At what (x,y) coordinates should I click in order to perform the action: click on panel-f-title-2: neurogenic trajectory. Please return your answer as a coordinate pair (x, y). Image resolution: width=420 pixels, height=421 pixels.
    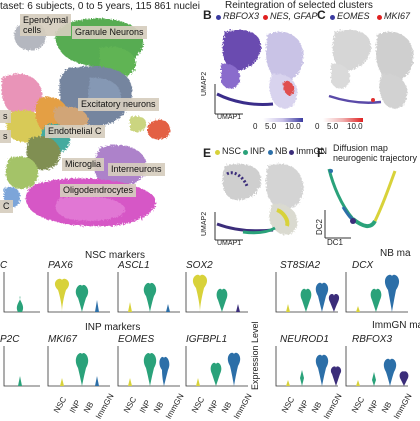
    Looking at the image, I should click on (375, 158).